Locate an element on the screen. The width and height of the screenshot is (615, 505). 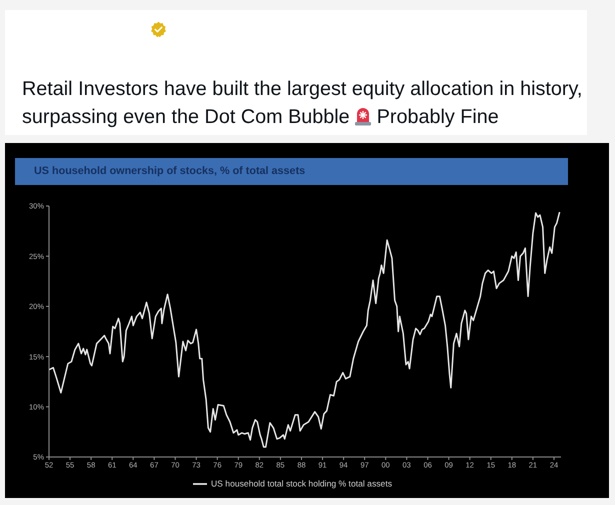
chart-title: US household ownership of stocks, % of total assets is located at coordinates (291, 171).